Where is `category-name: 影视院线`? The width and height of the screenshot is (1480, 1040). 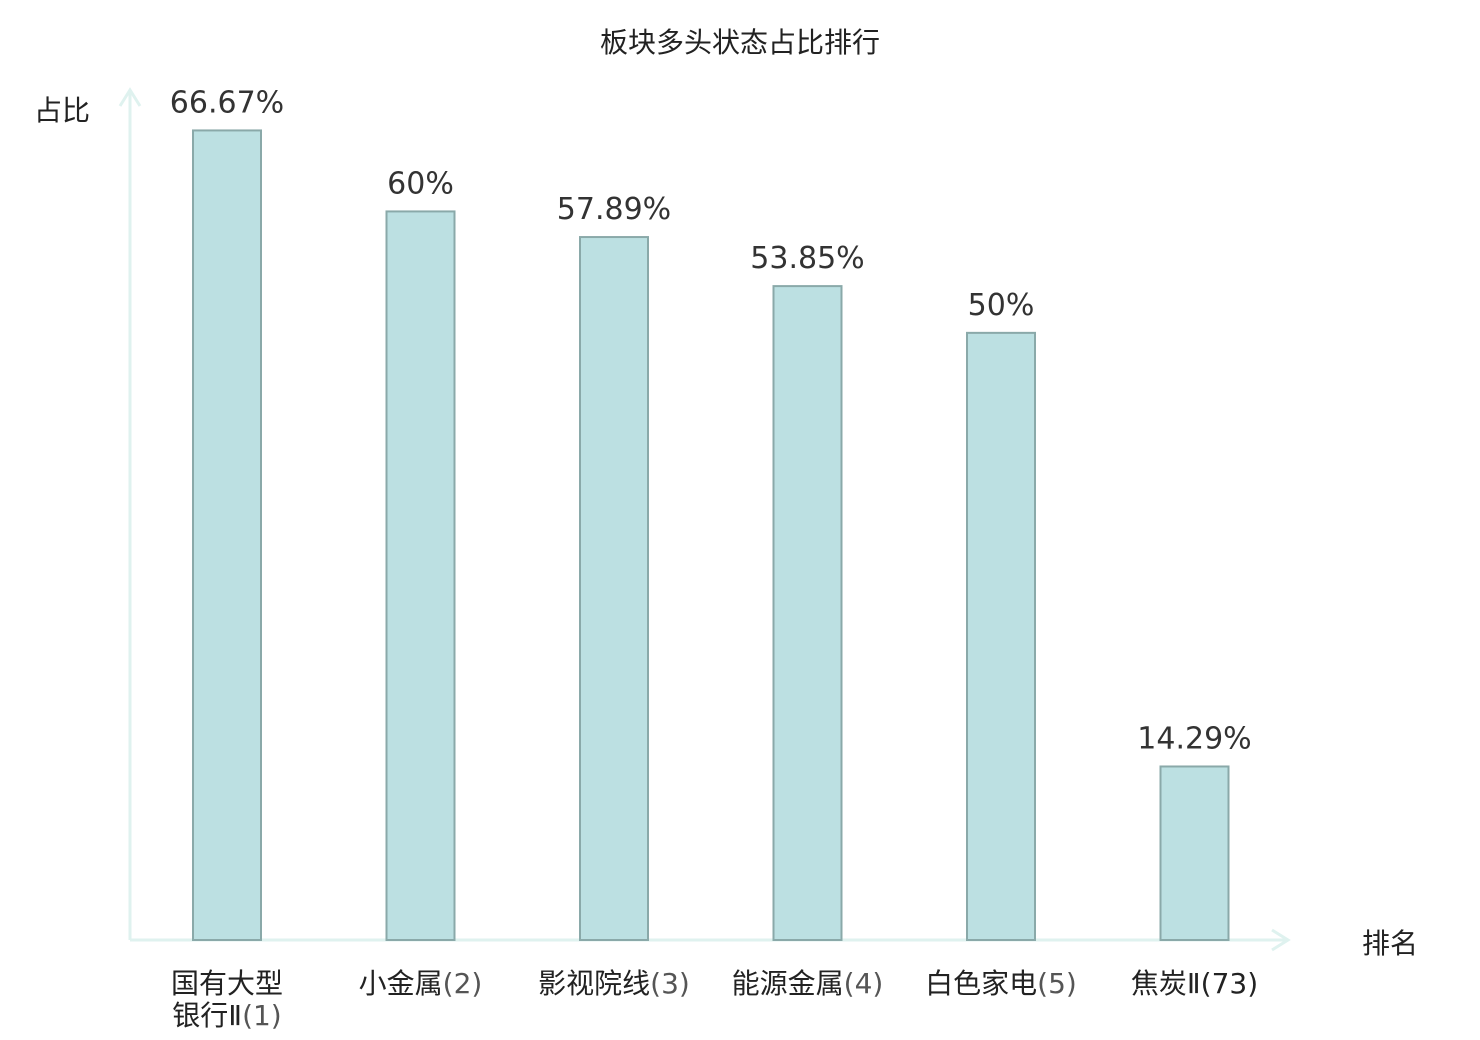 category-name: 影视院线 is located at coordinates (594, 983).